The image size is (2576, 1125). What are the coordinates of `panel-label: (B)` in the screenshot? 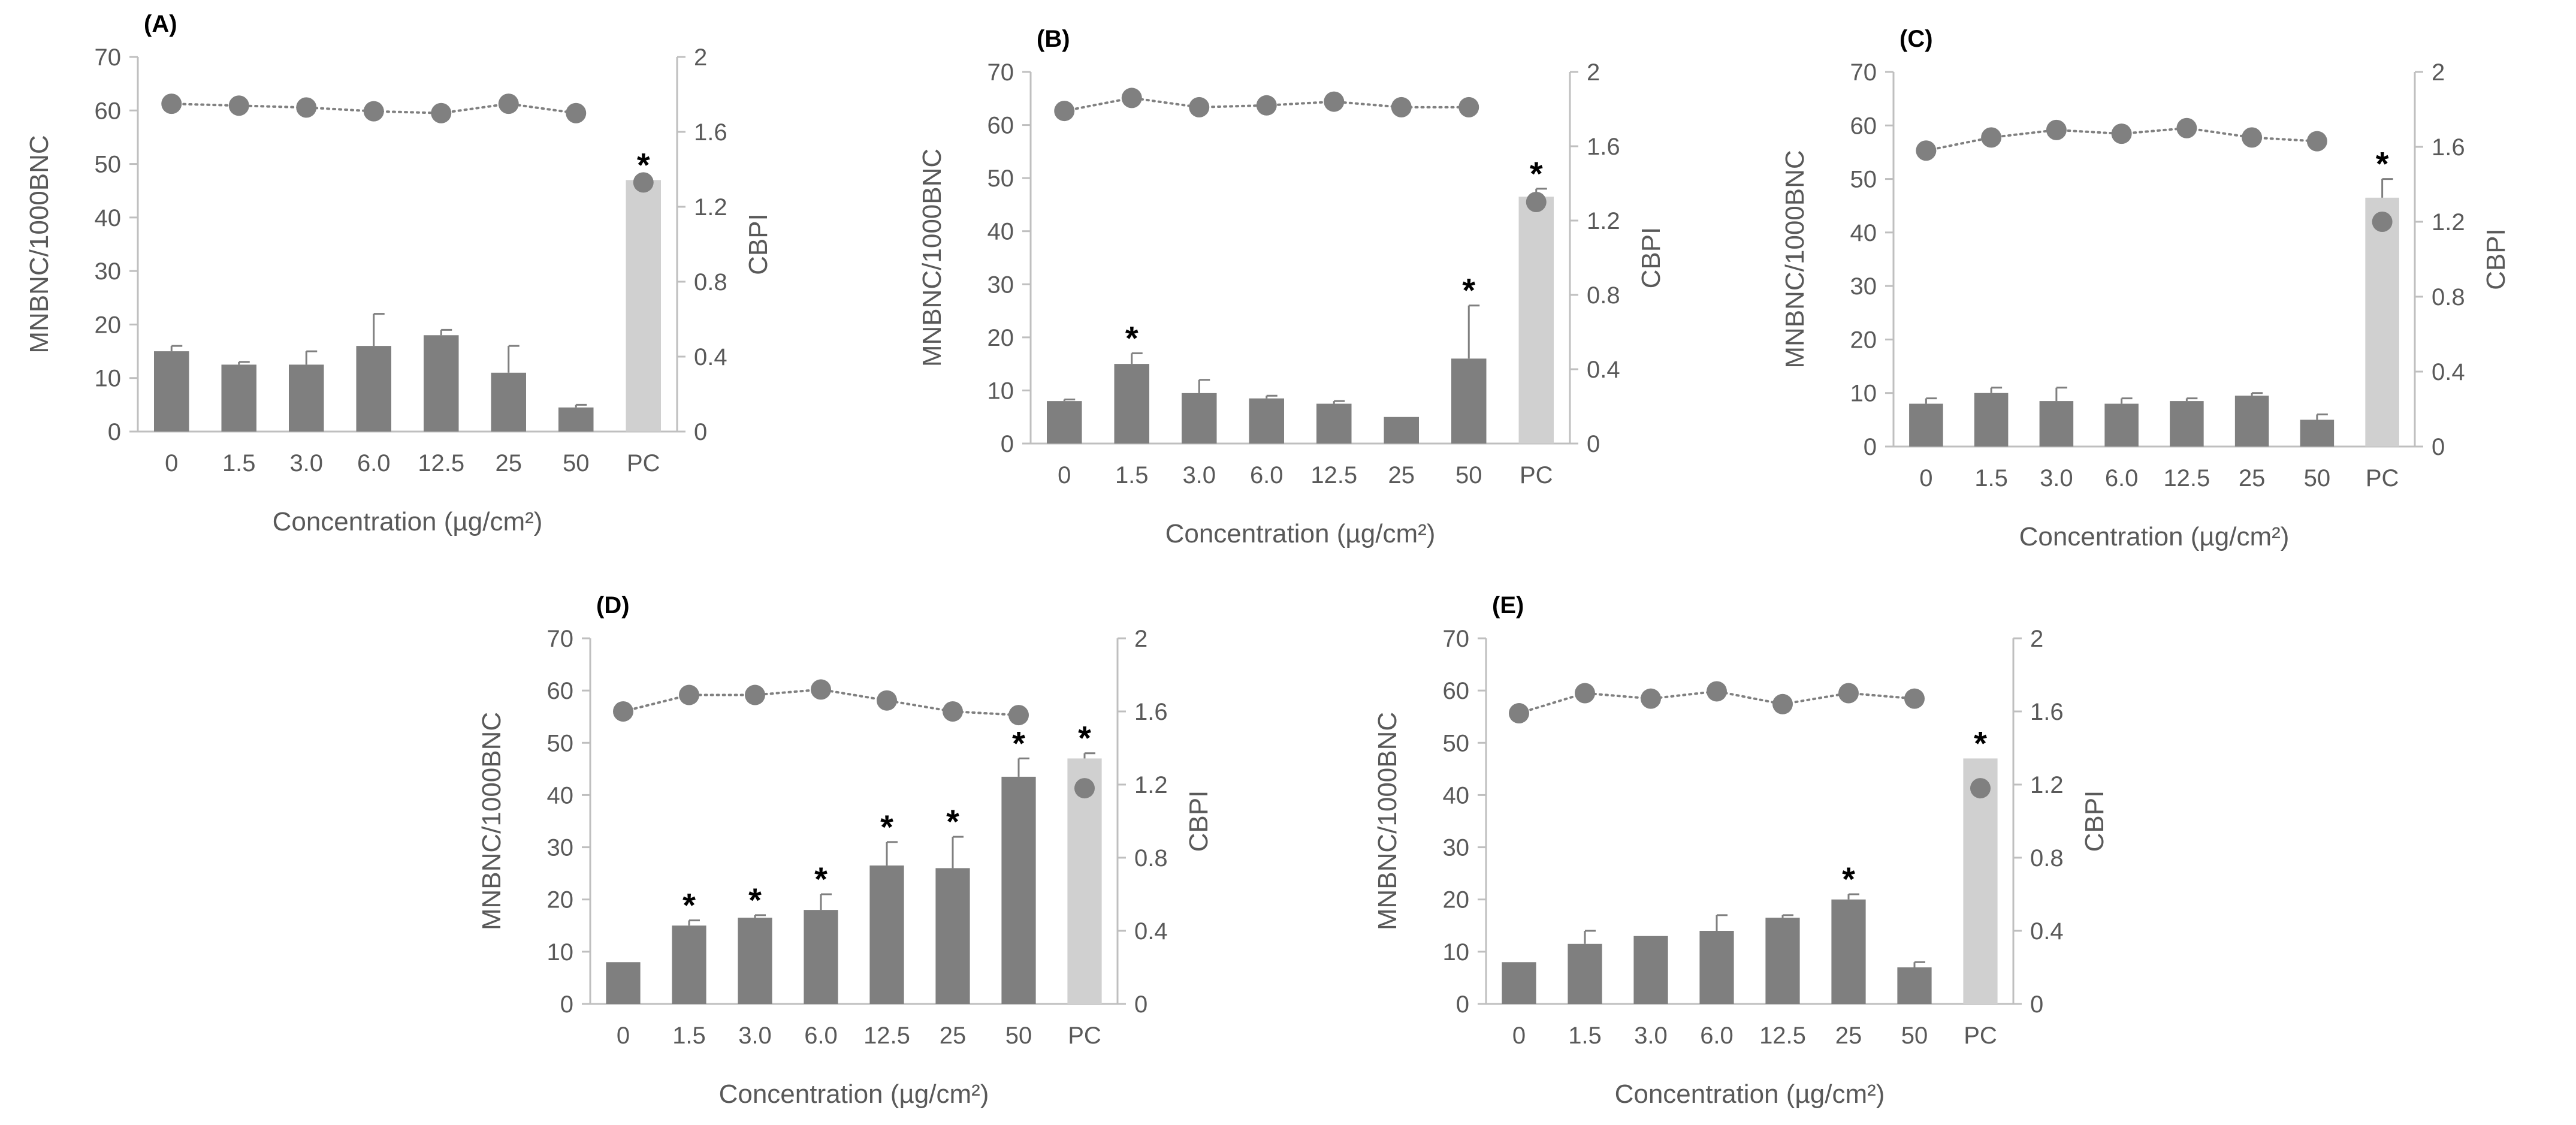 It's located at (1054, 39).